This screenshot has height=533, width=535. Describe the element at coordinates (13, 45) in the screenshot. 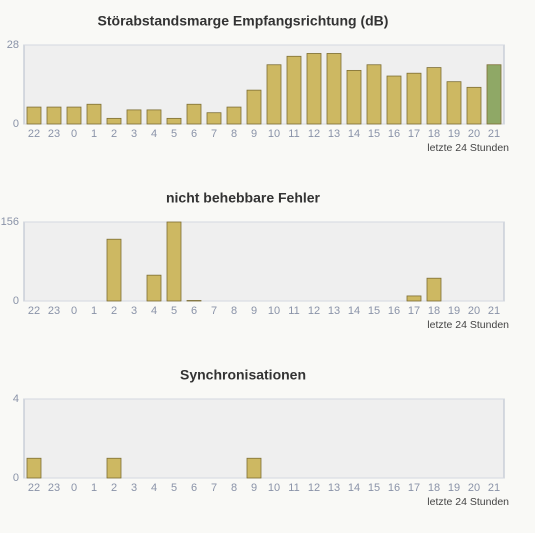

I see `y-tick-label: 28` at that location.